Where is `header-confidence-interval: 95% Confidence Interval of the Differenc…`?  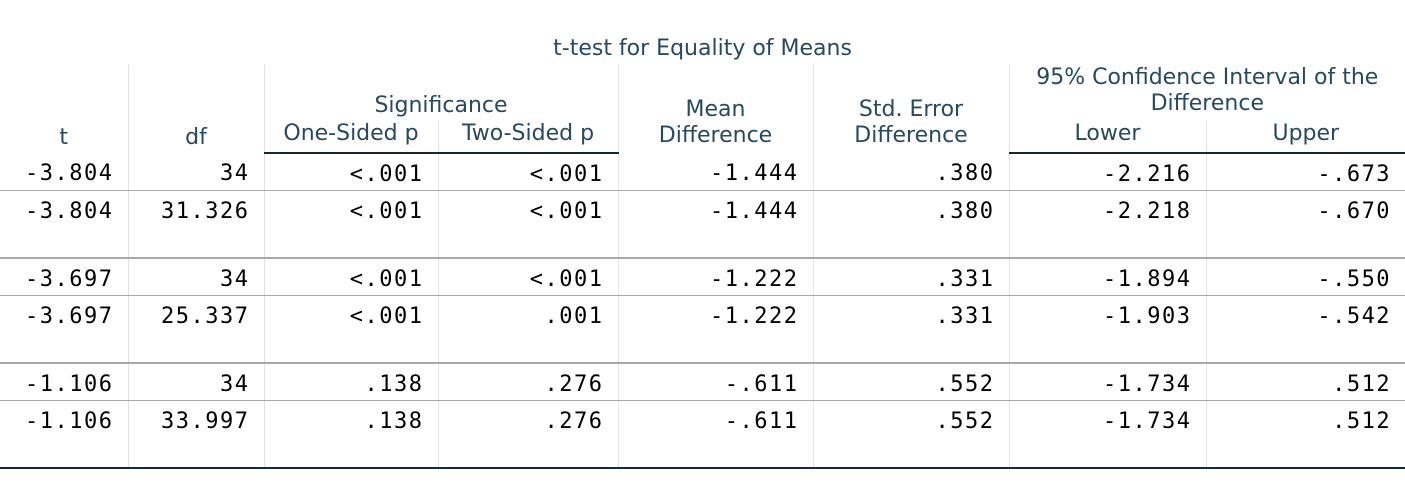 header-confidence-interval: 95% Confidence Interval of the Differenc… is located at coordinates (1206, 93).